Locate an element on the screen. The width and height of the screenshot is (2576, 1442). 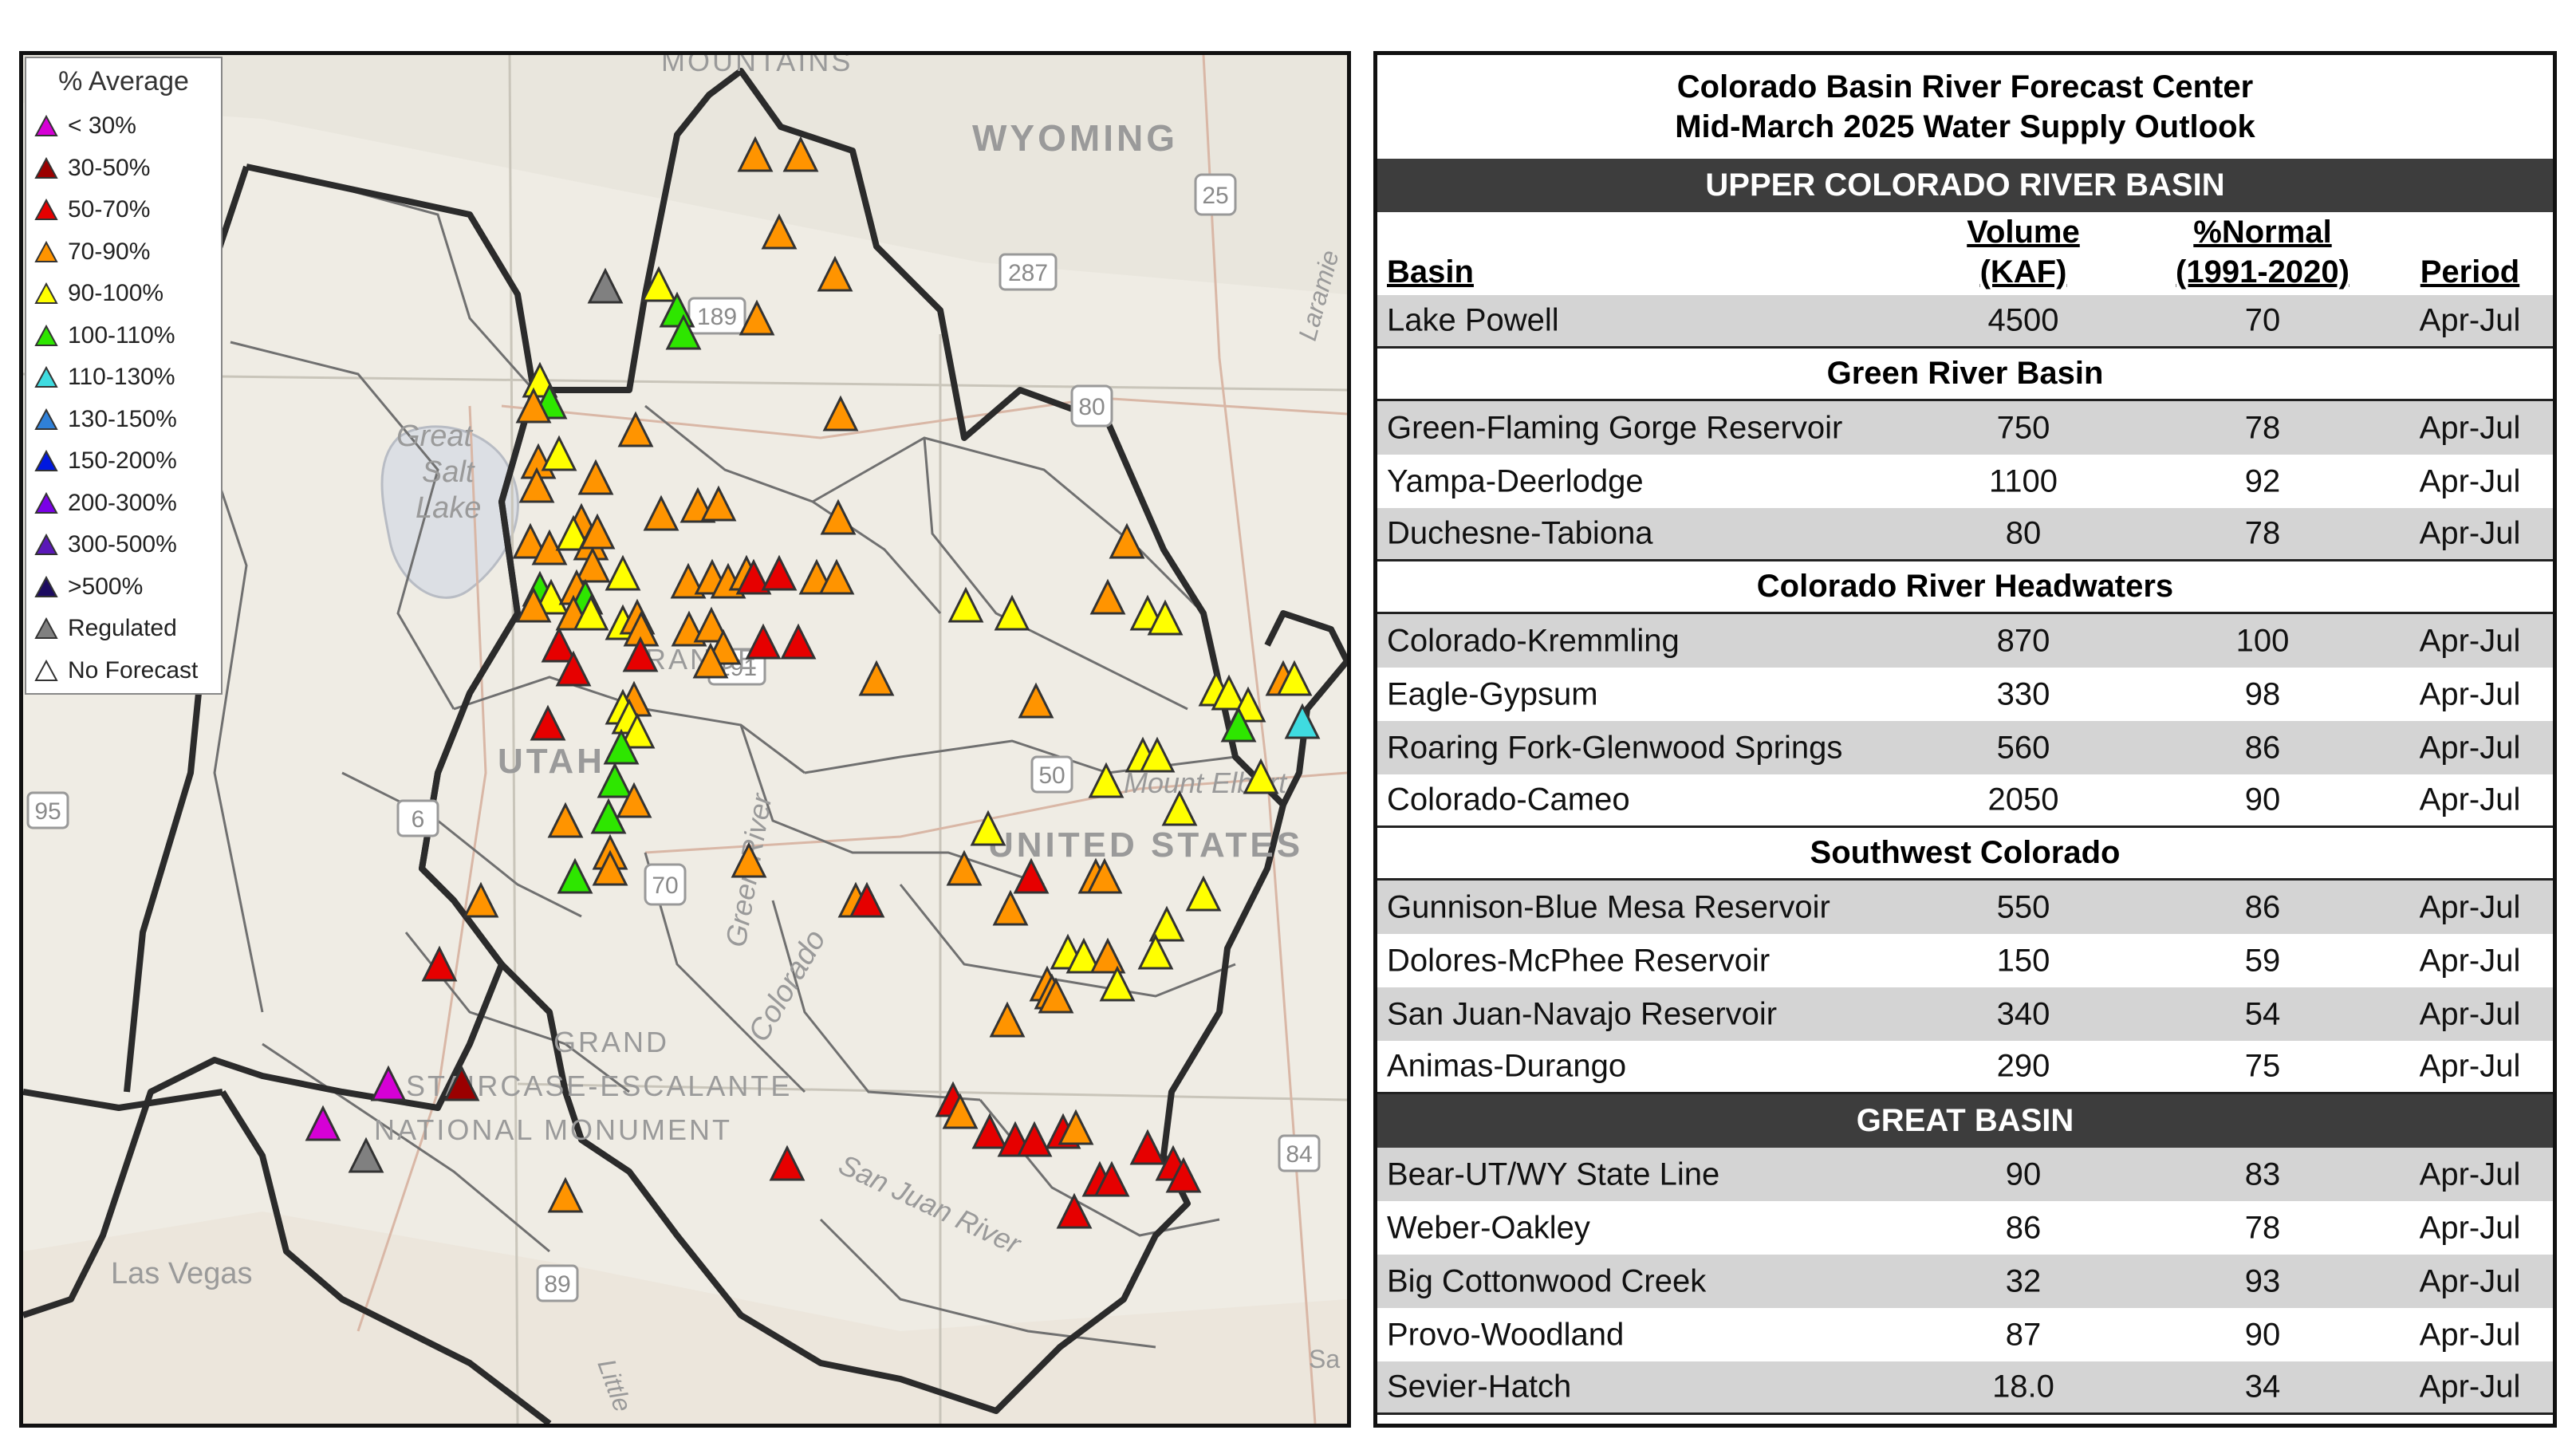
shield-6-label: 6 is located at coordinates (418, 820).